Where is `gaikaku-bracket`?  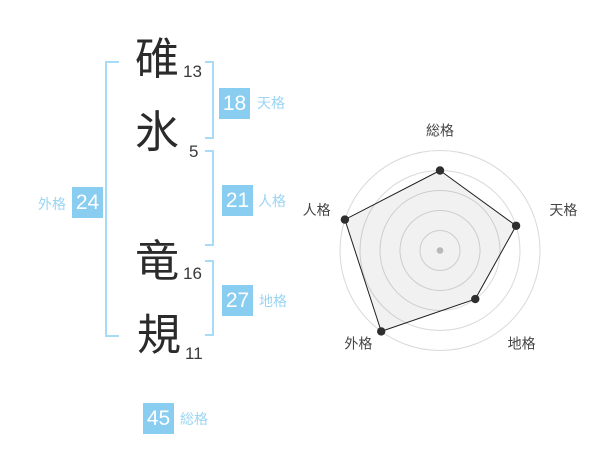
gaikaku-bracket is located at coordinates (112, 199).